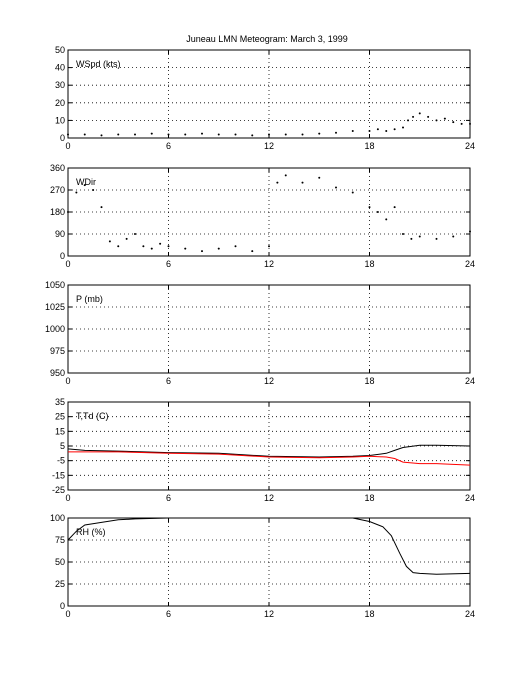 The width and height of the screenshot is (520, 683). What do you see at coordinates (265, 98) in the screenshot?
I see `panel-0: 0 6 12 18 24 0 10 20 30 40 50 WSpd (kts)` at bounding box center [265, 98].